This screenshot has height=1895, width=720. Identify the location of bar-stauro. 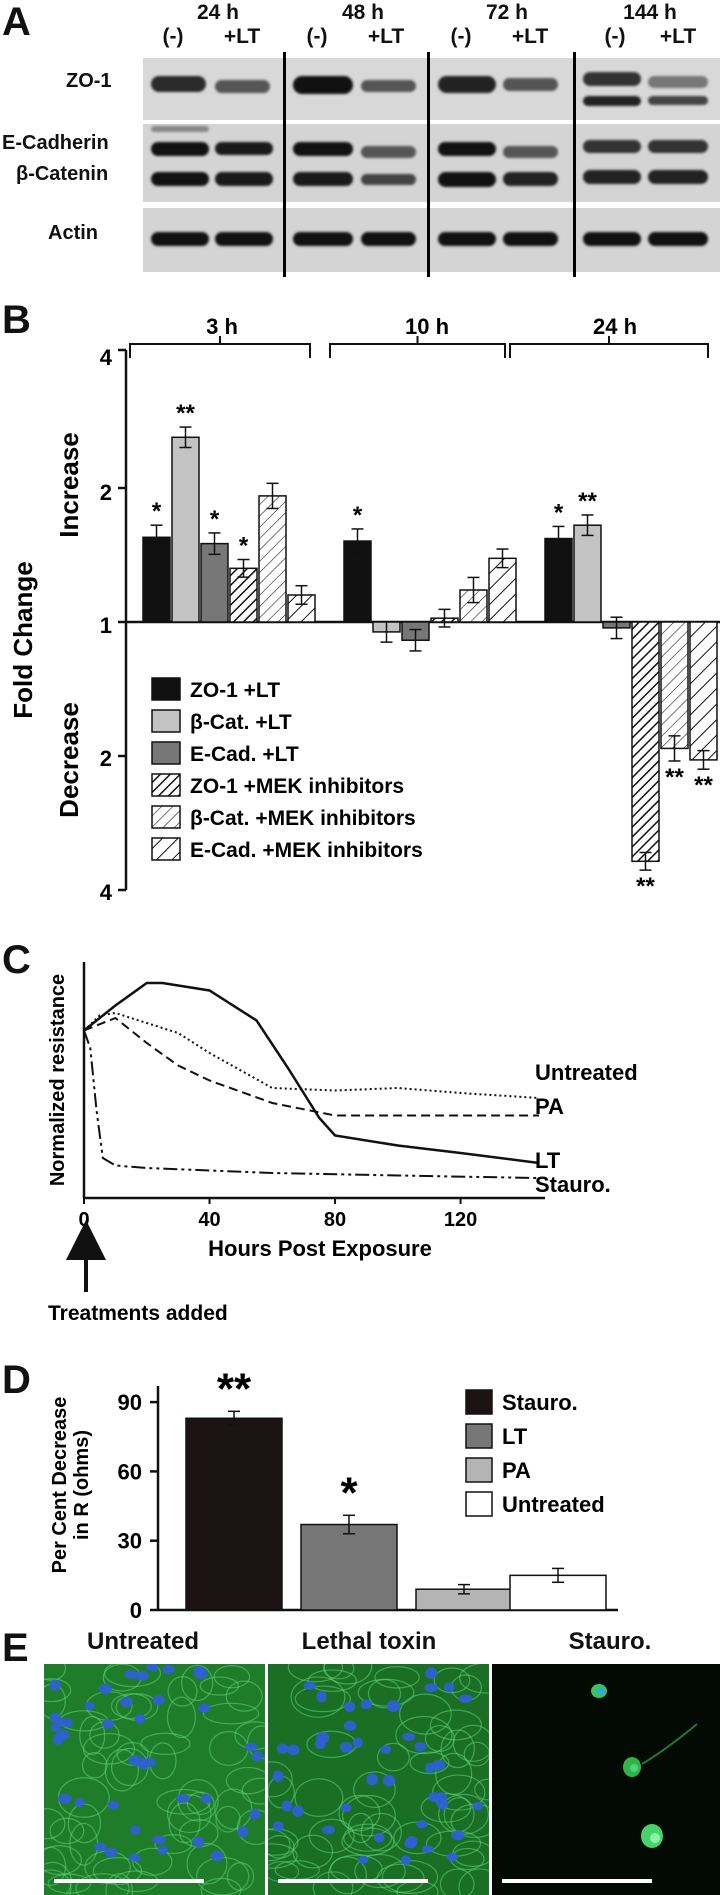
(234, 1514).